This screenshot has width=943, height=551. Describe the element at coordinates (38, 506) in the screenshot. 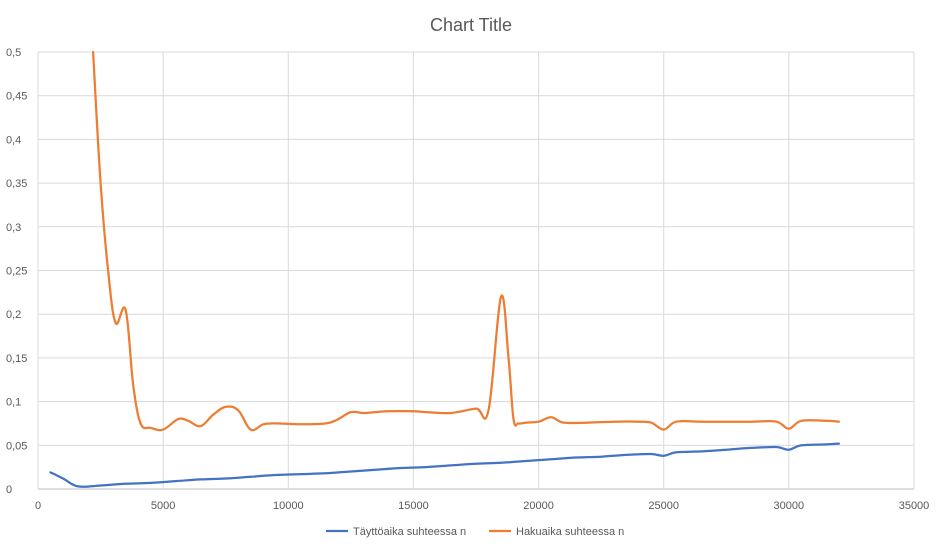

I see `x-tick-label: 0` at that location.